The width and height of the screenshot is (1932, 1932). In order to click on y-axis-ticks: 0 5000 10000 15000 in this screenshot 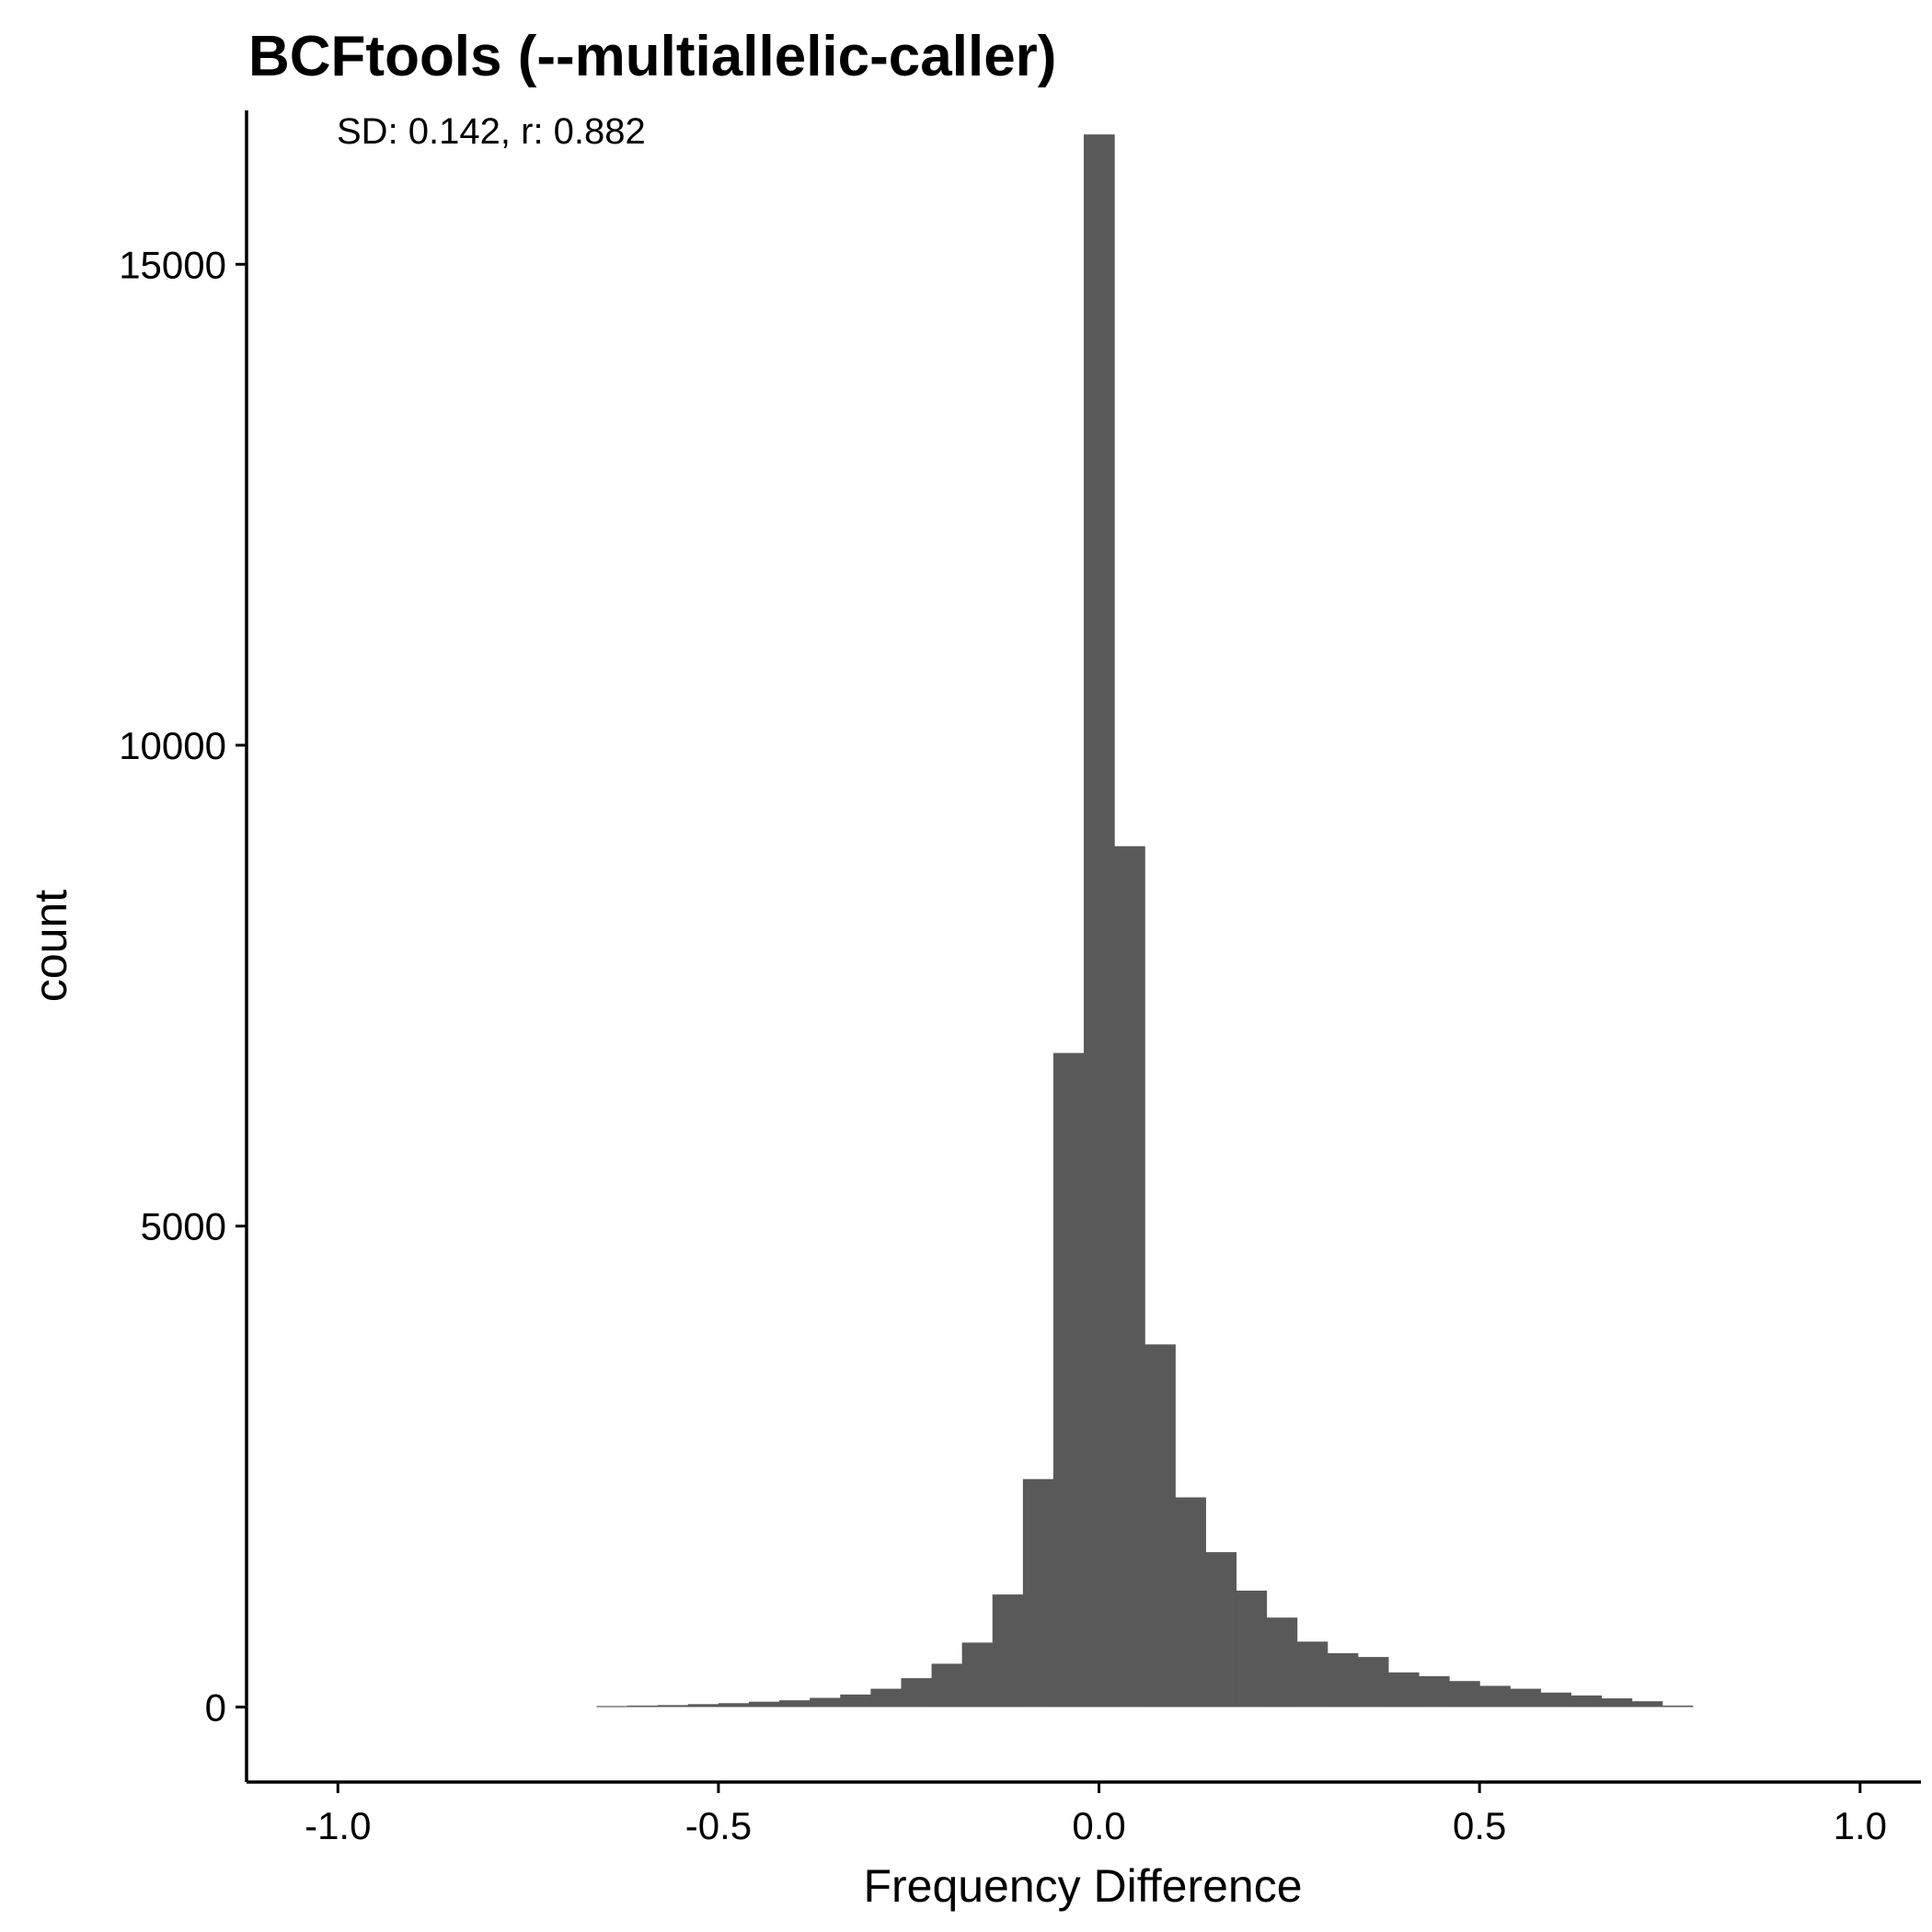, I will do `click(183, 986)`.